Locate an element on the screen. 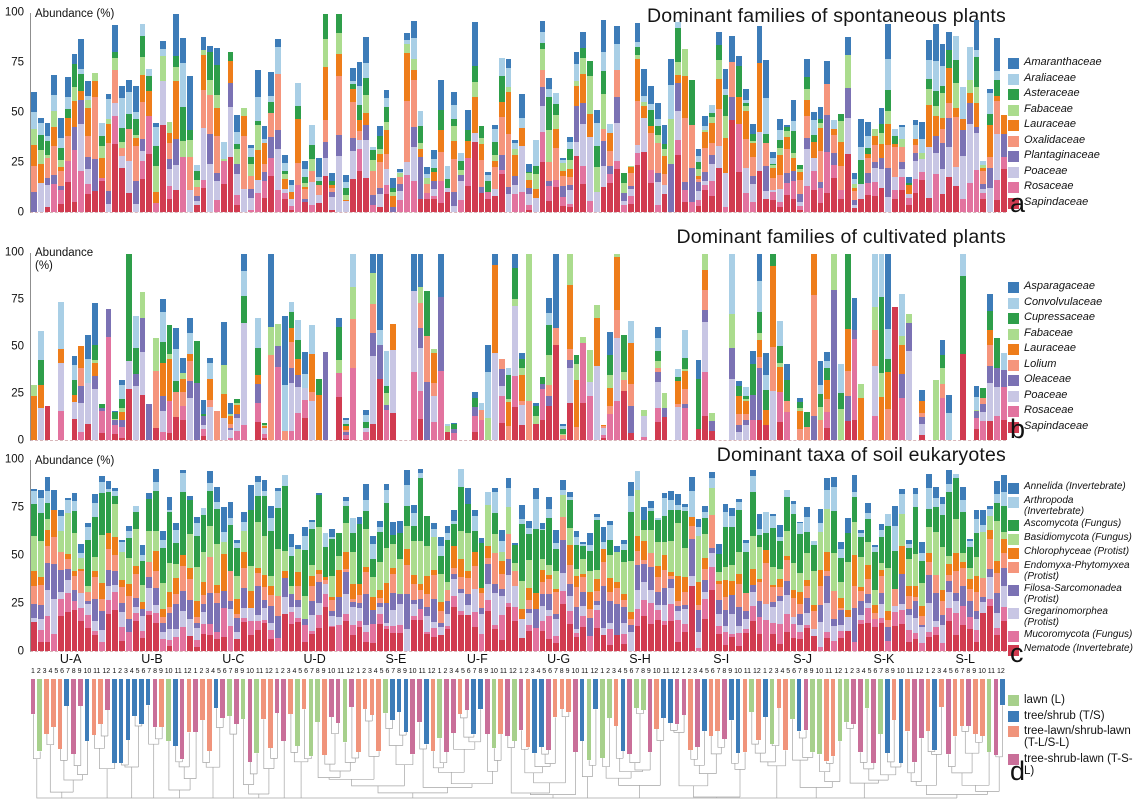 This screenshot has height=802, width=1134. replicate-label: 8 is located at coordinates (236, 671).